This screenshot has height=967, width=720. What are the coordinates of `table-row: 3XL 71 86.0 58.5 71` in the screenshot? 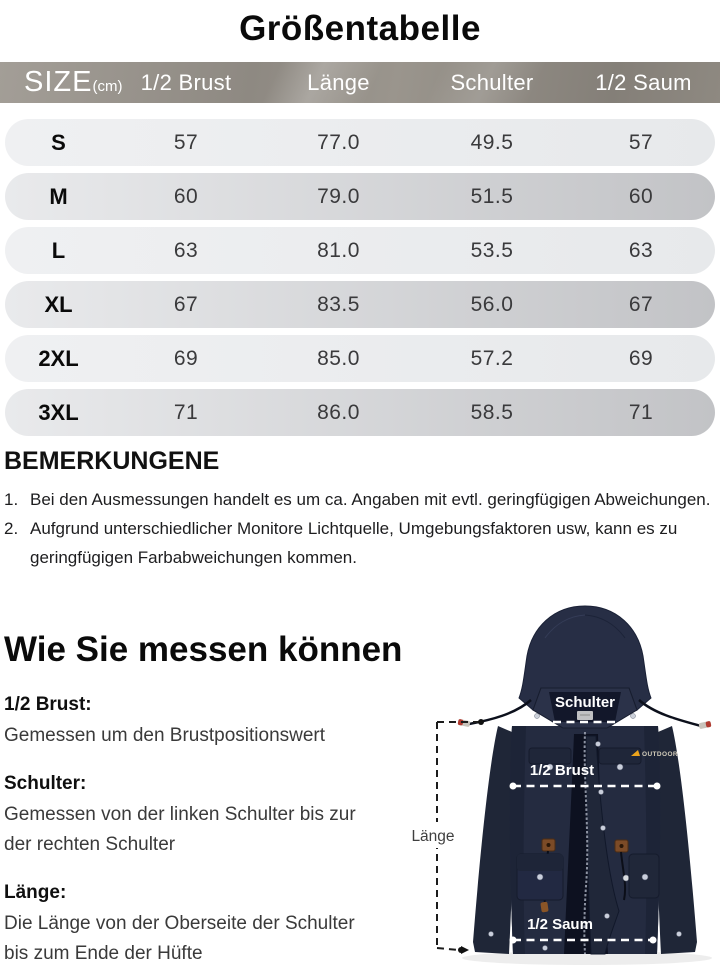 It's located at (360, 412).